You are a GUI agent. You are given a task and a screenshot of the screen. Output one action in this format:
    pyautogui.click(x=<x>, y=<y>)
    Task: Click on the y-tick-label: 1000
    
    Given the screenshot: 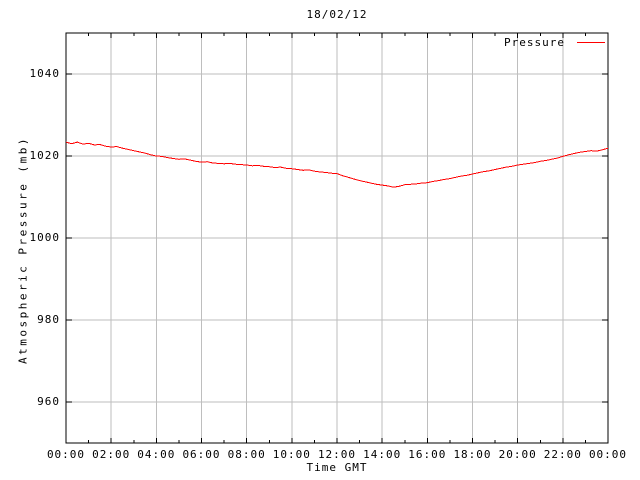 What is the action you would take?
    pyautogui.click(x=44, y=237)
    